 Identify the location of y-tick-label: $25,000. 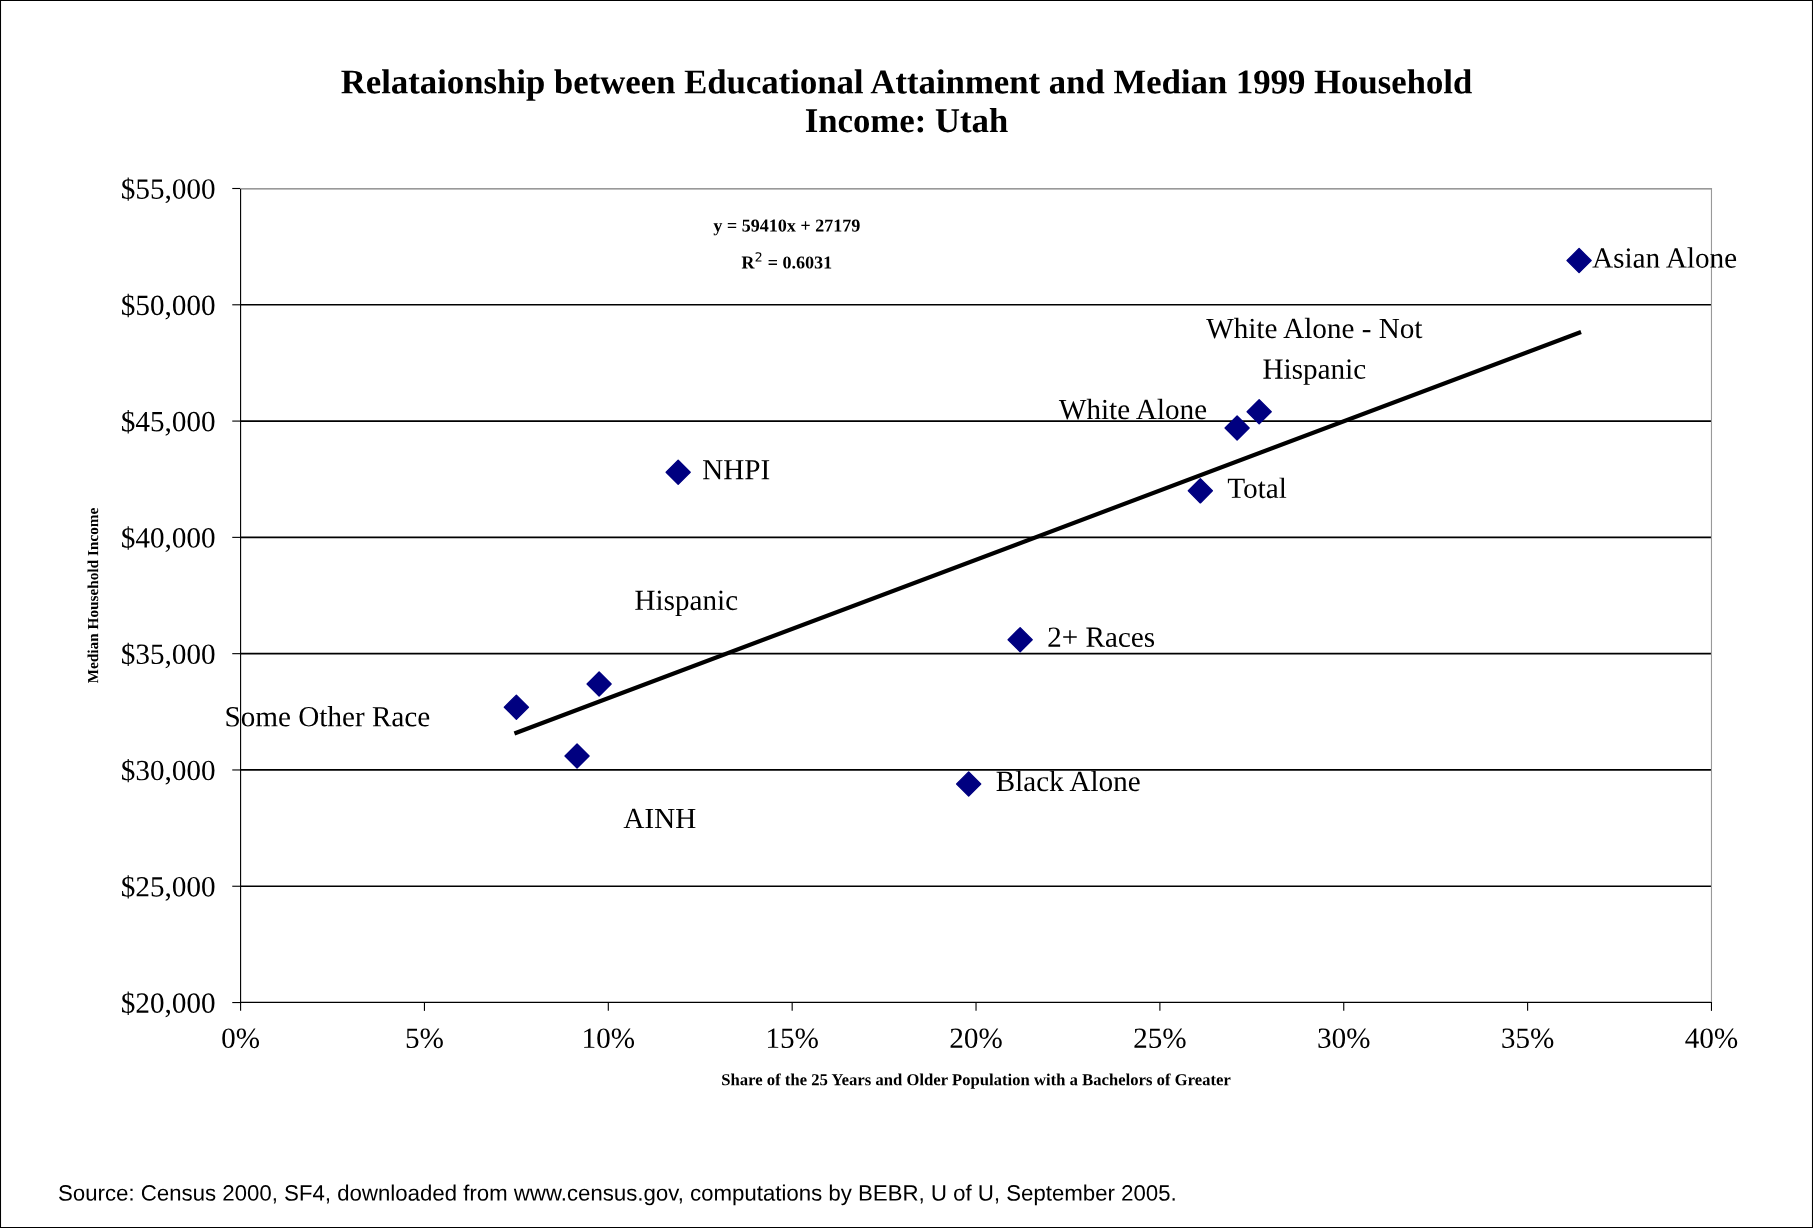
(168, 888).